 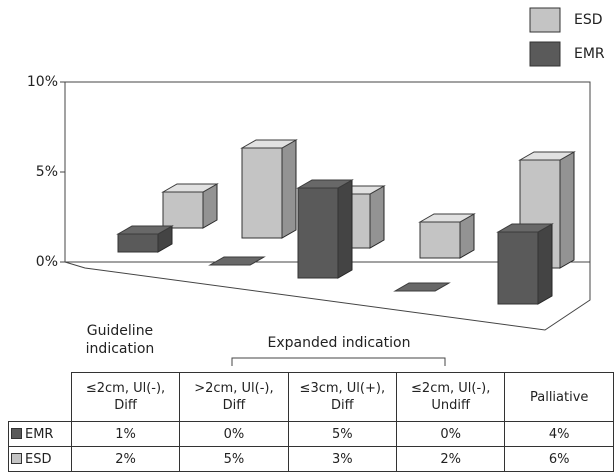 I want to click on category-header: ≤2cm, Ul(-), Diff, so click(x=125, y=397).